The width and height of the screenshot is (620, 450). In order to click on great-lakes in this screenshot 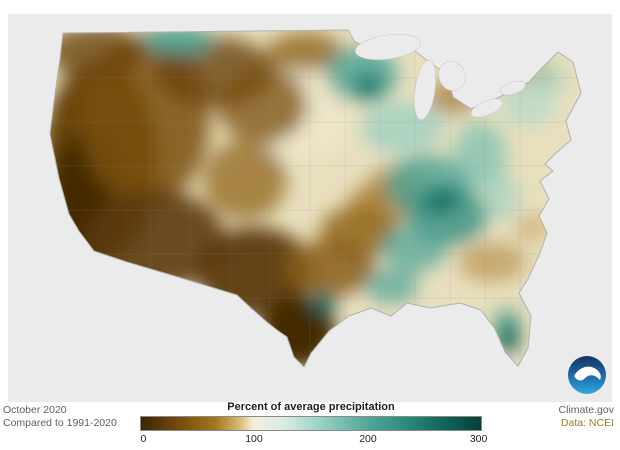, I will do `click(440, 77)`.